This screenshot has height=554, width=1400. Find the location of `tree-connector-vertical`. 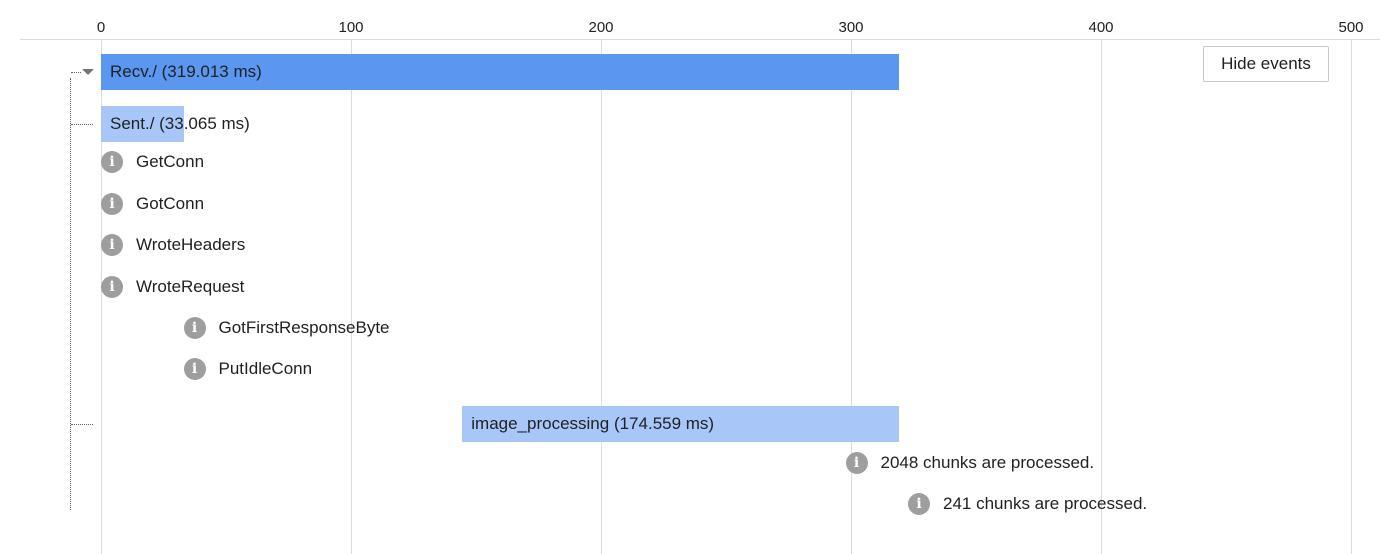

tree-connector-vertical is located at coordinates (70, 294).